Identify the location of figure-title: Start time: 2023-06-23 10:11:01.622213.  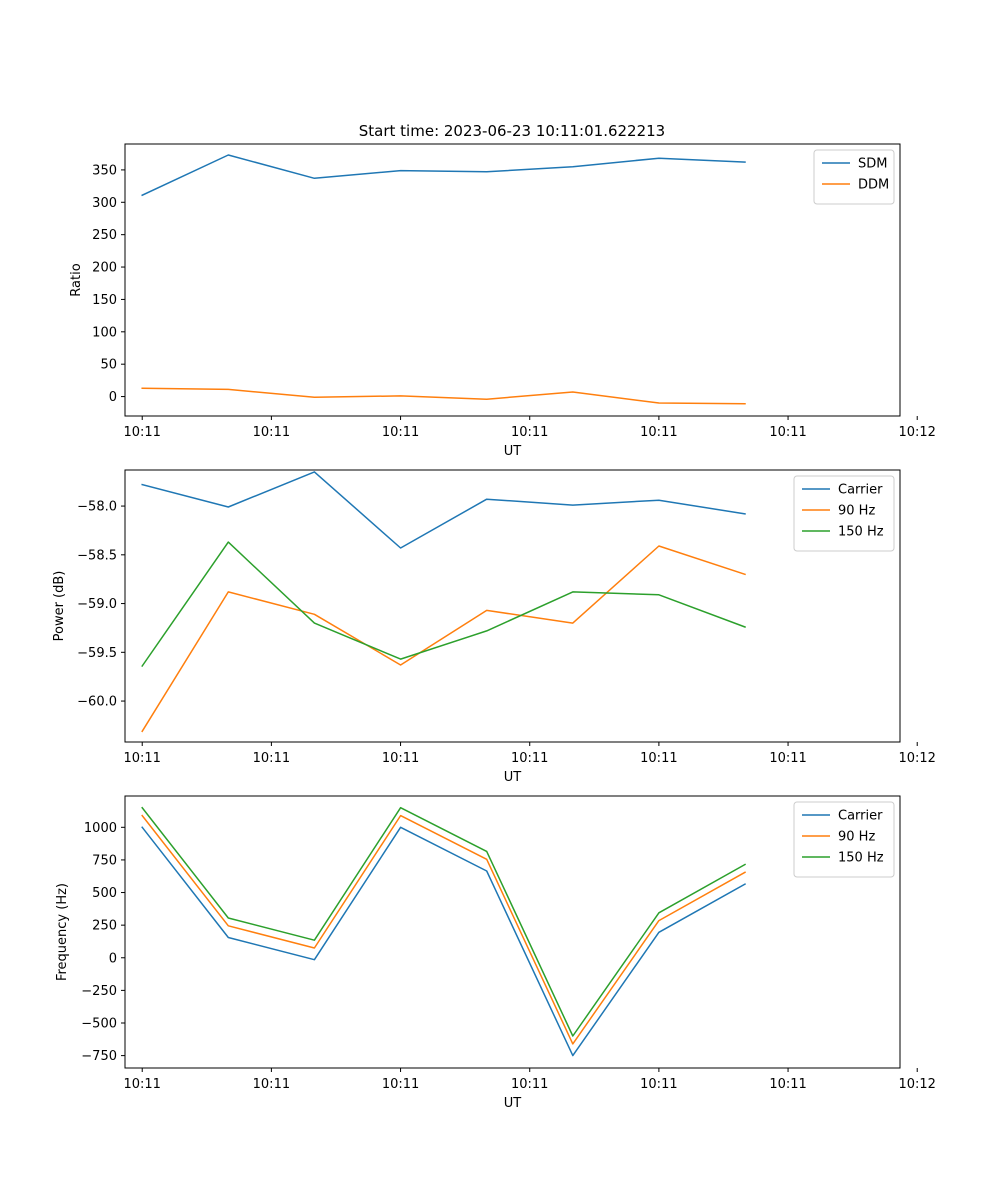
(512, 131).